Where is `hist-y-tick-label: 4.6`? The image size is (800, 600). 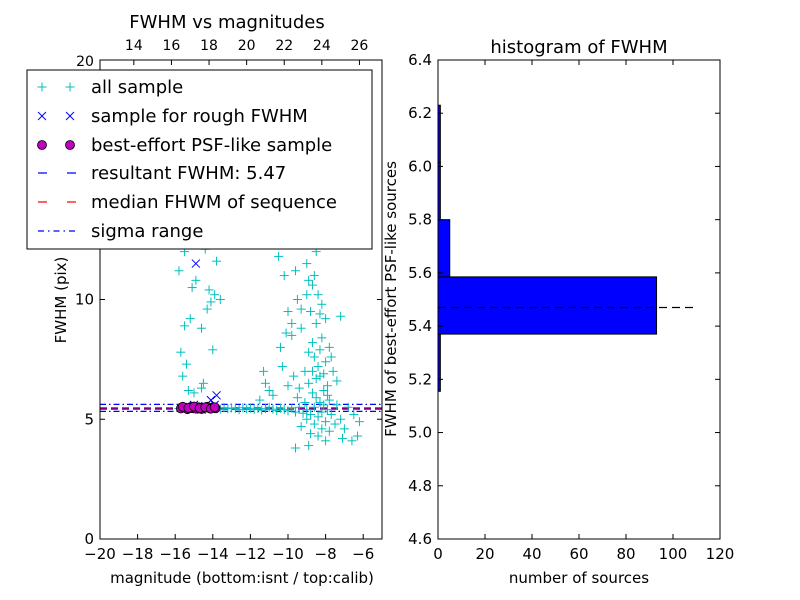 hist-y-tick-label: 4.6 is located at coordinates (420, 539).